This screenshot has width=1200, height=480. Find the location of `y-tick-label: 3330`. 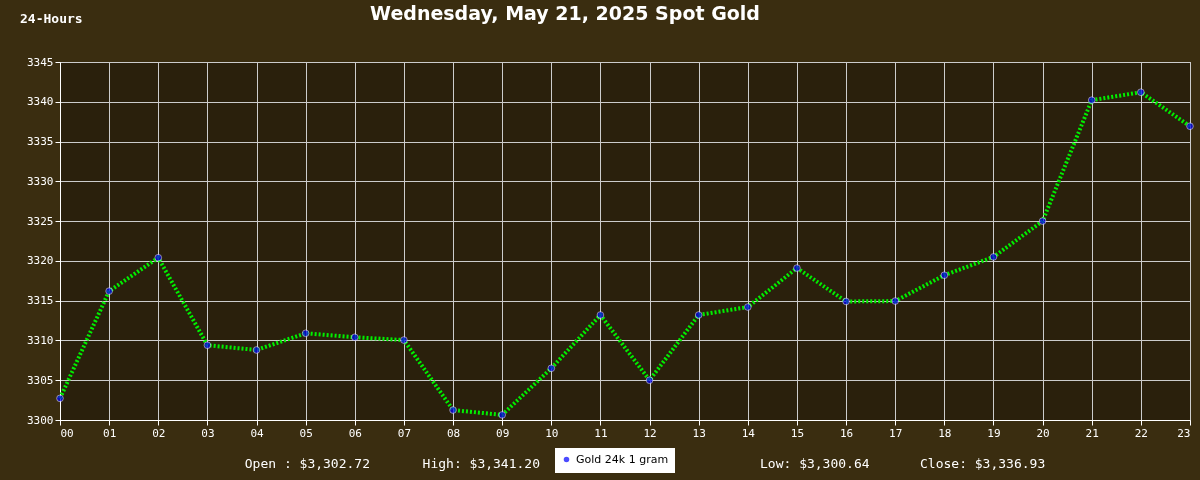

y-tick-label: 3330 is located at coordinates (40, 181).